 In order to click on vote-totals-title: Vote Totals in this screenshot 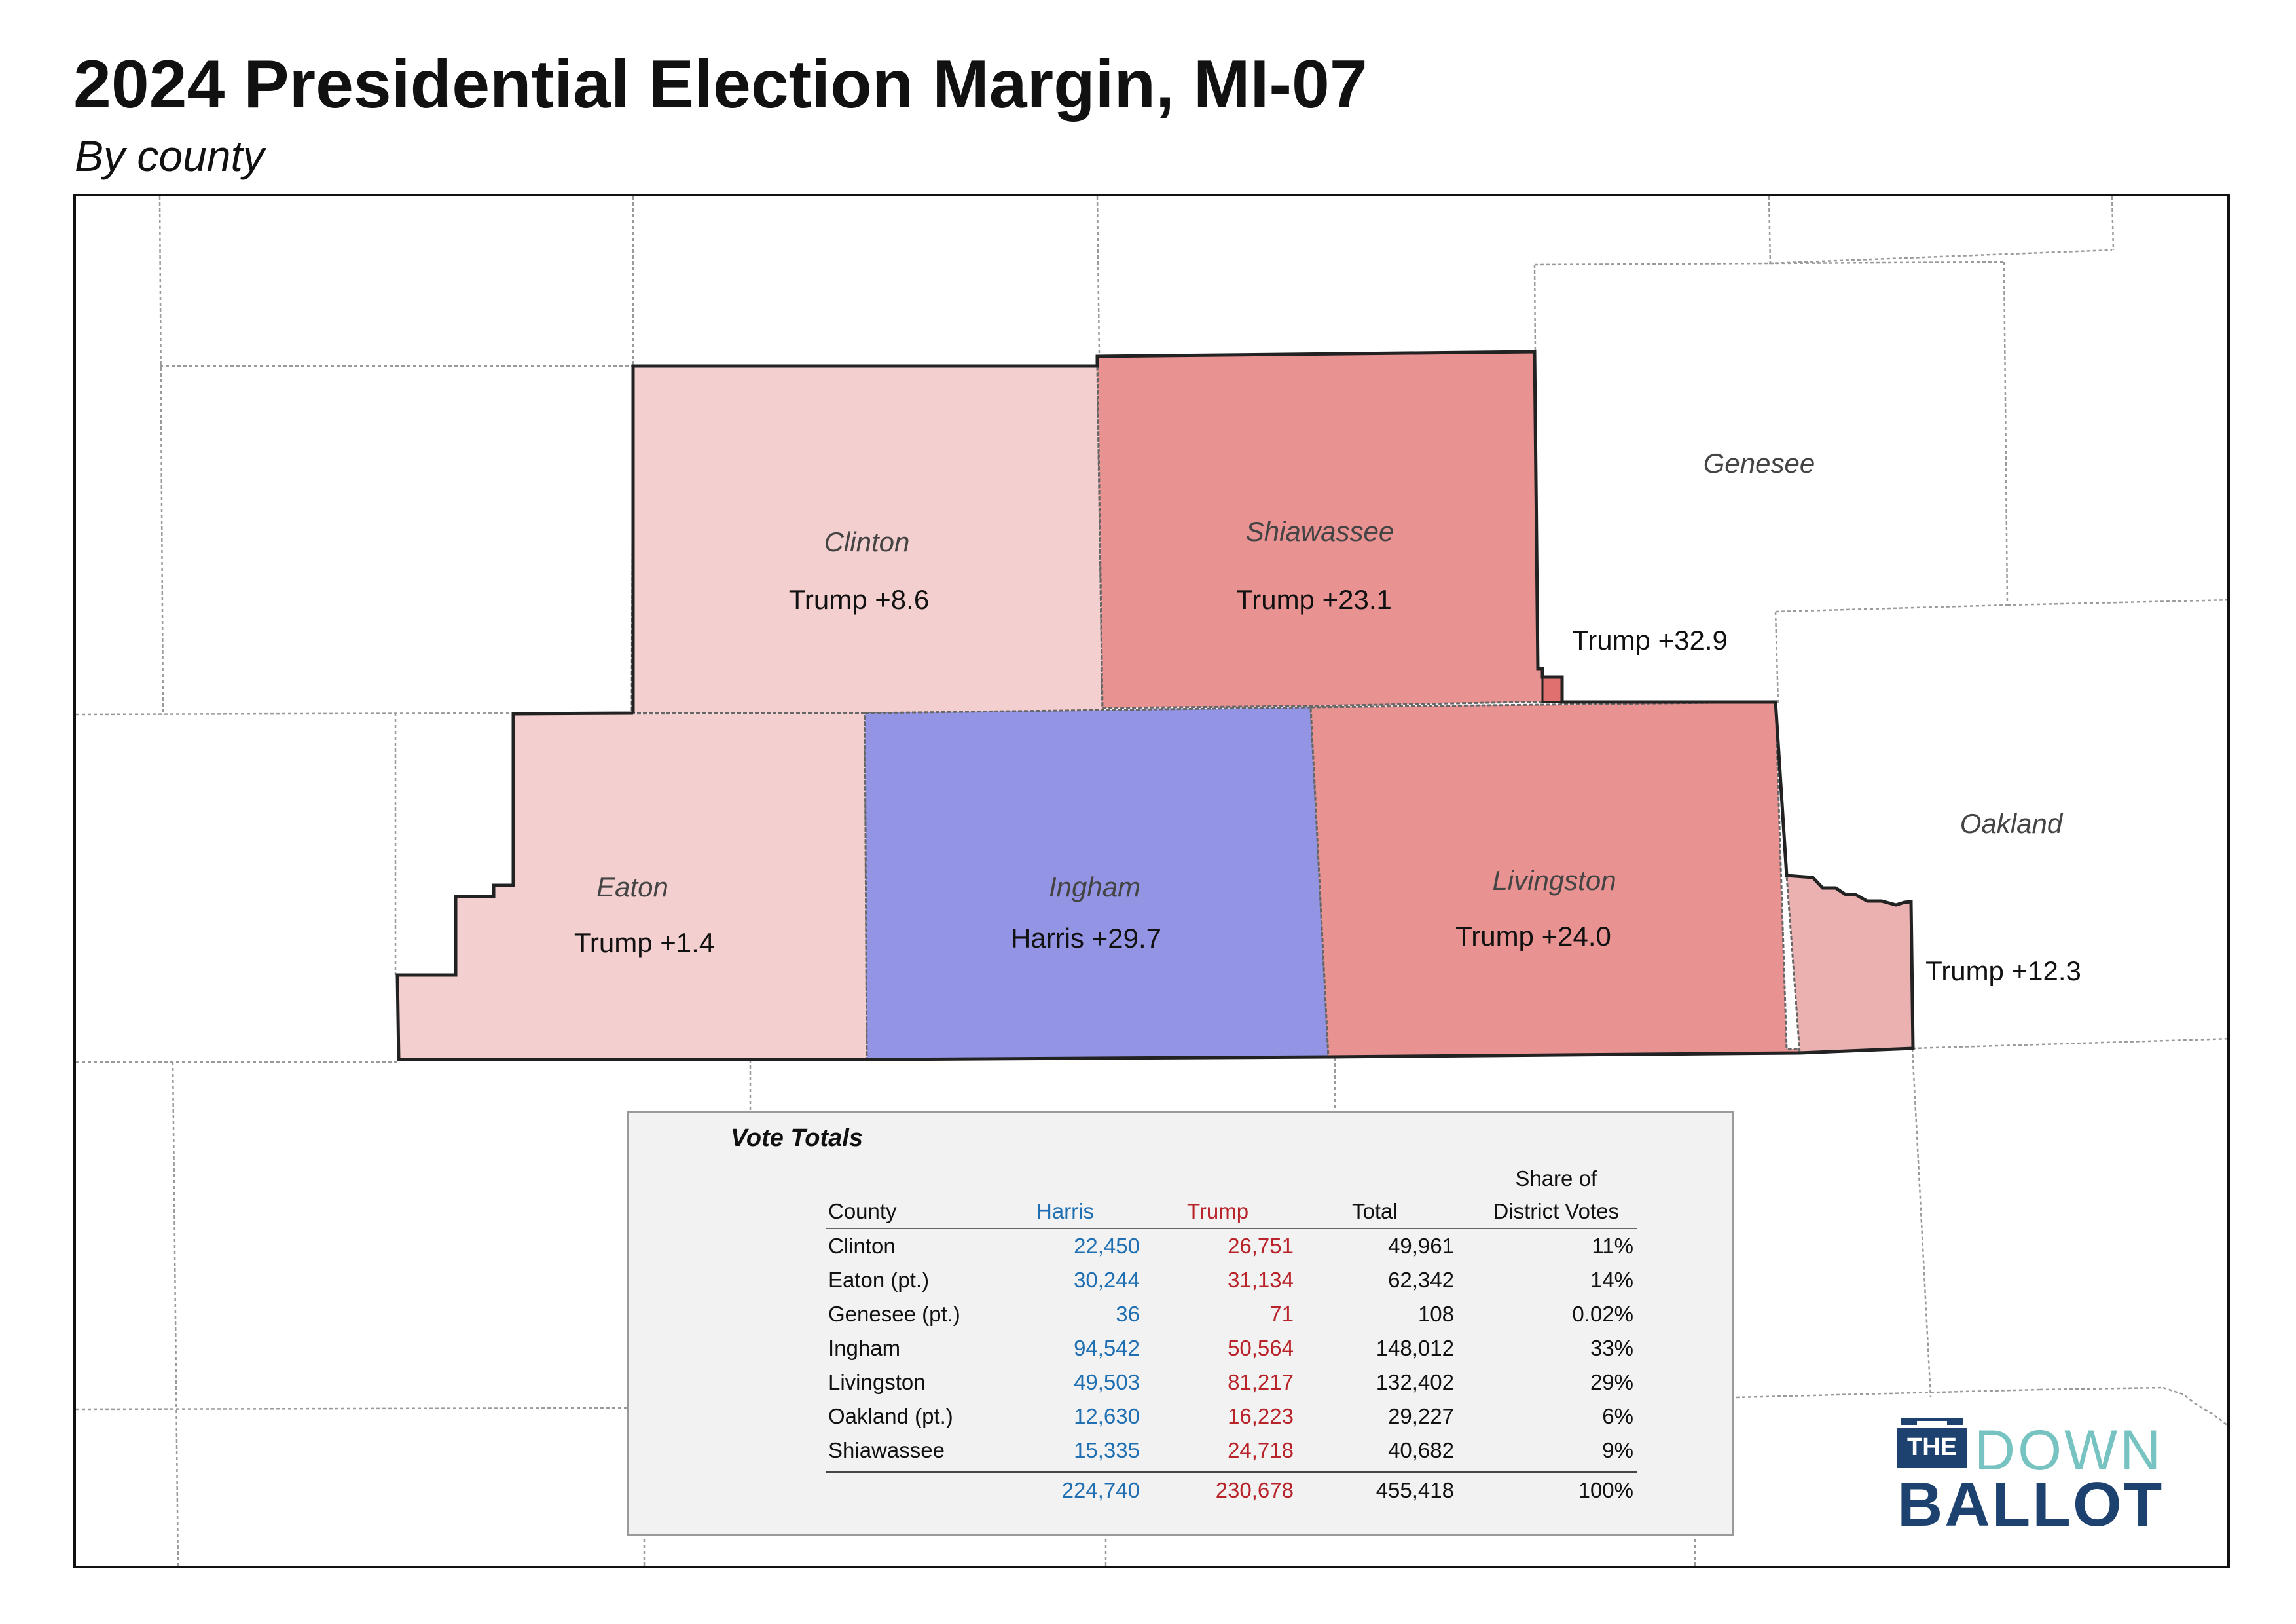, I will do `click(797, 1138)`.